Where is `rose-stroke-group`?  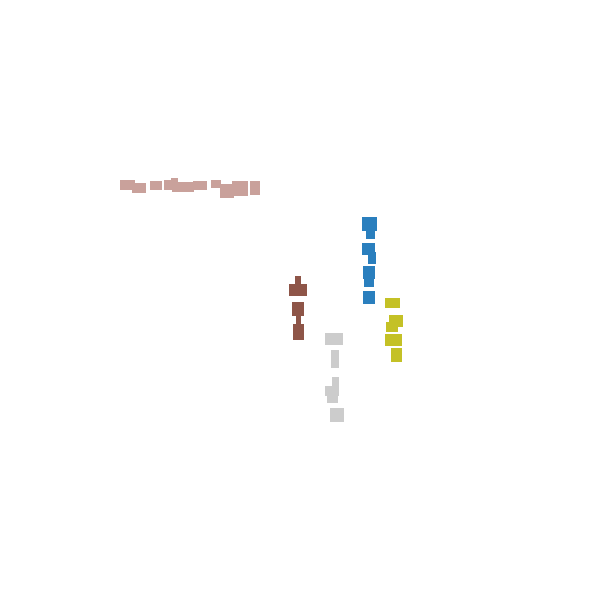
rose-stroke-group is located at coordinates (190, 188).